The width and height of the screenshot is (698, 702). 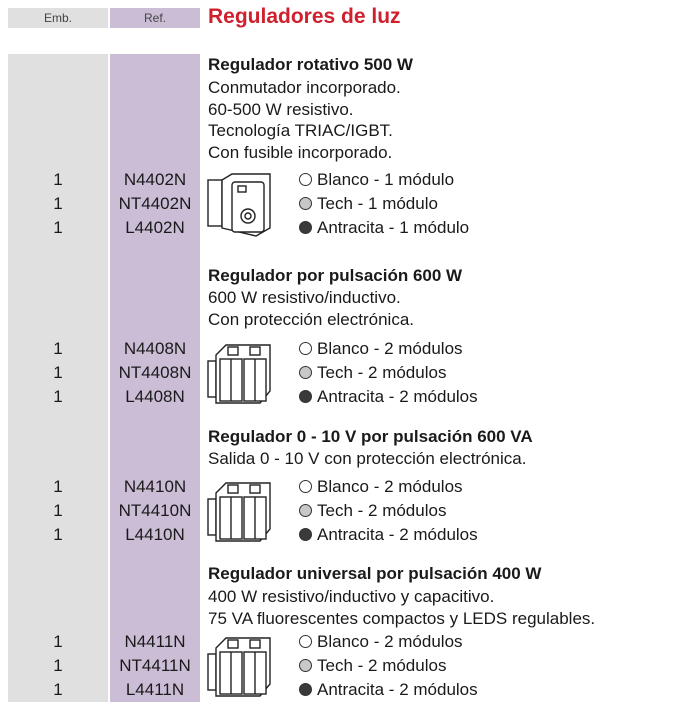 What do you see at coordinates (300, 130) in the screenshot?
I see `description-line: Tecnología TRIAC/IGBT.` at bounding box center [300, 130].